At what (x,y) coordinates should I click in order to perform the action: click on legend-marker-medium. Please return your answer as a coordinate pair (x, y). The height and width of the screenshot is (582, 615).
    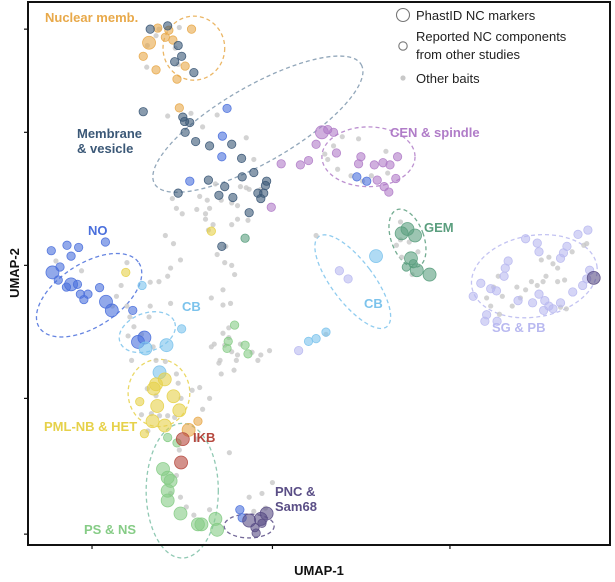
    Looking at the image, I should click on (403, 46).